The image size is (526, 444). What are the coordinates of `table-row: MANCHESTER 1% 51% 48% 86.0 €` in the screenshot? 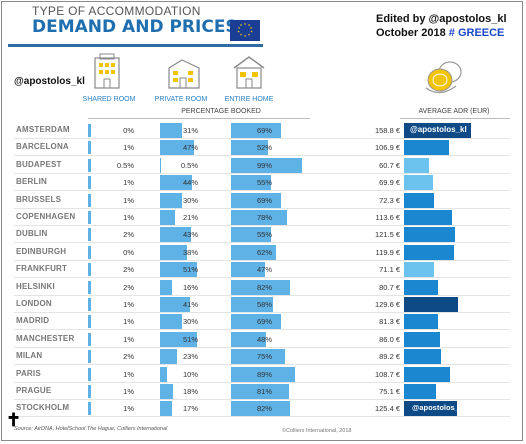 It's located at (263, 339).